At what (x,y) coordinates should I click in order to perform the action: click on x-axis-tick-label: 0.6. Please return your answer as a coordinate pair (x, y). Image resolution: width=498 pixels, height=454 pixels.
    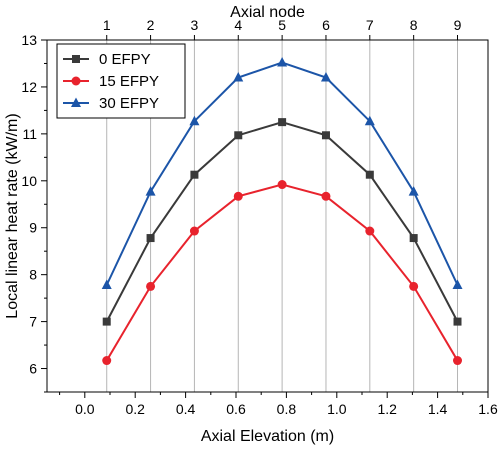
    Looking at the image, I should click on (236, 409).